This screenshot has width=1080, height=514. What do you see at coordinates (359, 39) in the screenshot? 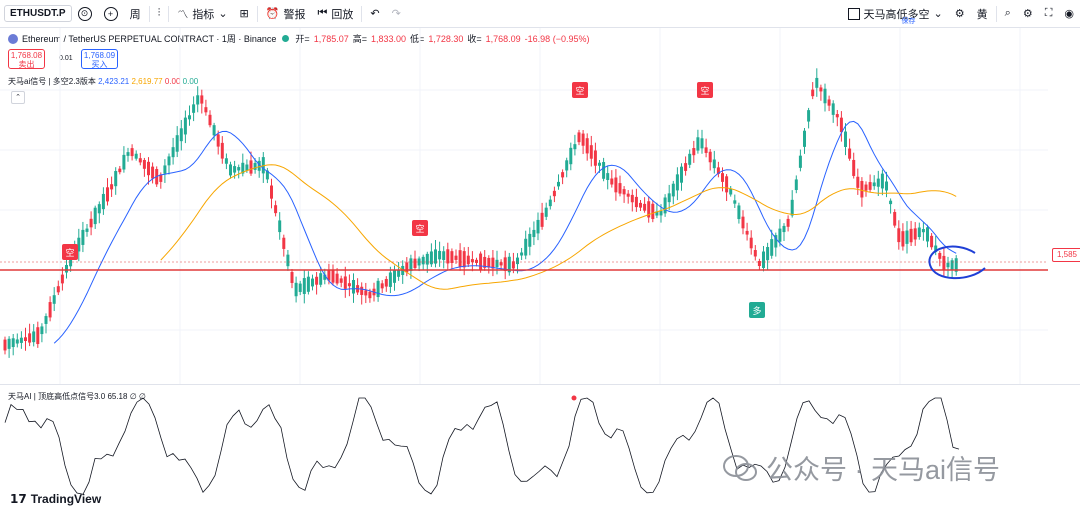
I see `high-label: 高=` at bounding box center [359, 39].